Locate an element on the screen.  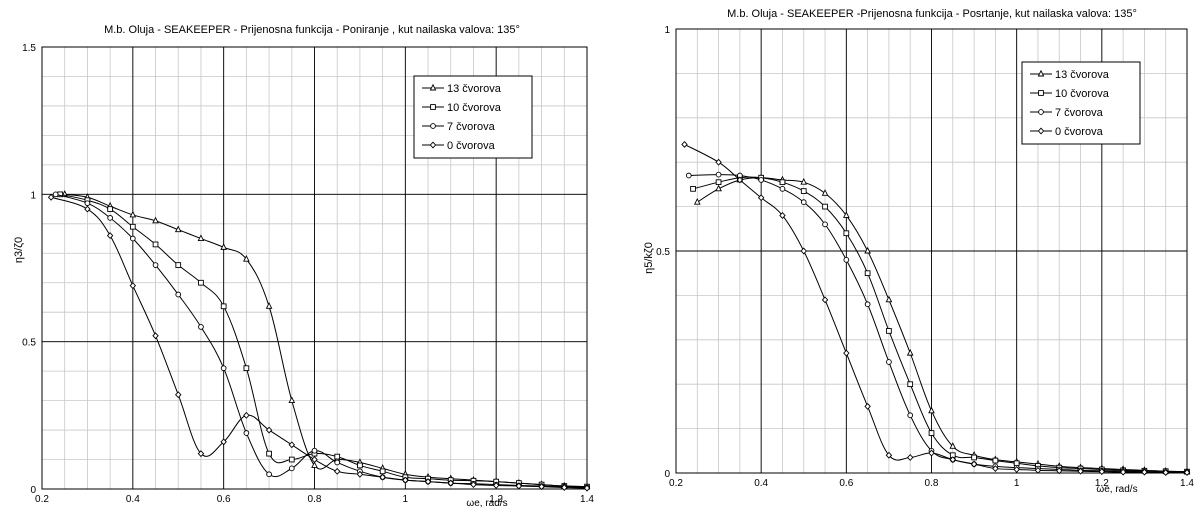
chart2-legend-label: 7 čvorova is located at coordinates (1079, 113).